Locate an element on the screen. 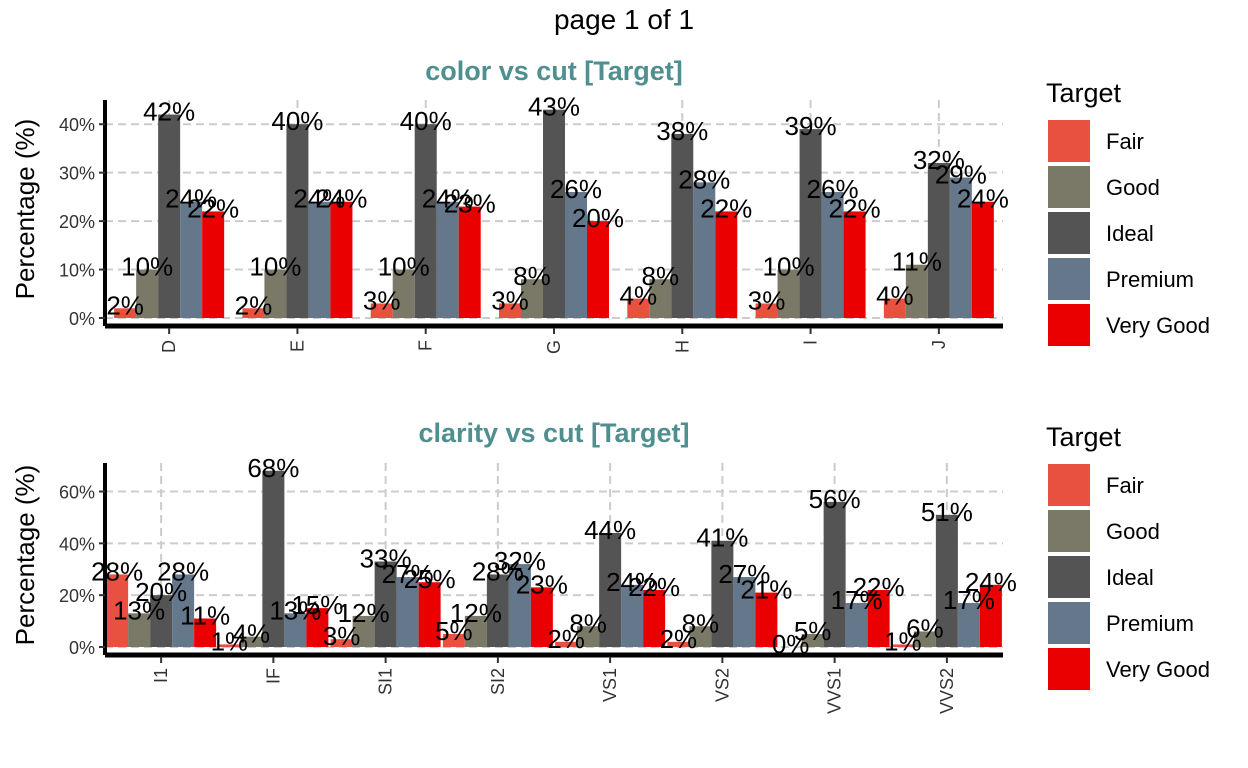 The height and width of the screenshot is (768, 1248). bar-very-good-E is located at coordinates (341, 259).